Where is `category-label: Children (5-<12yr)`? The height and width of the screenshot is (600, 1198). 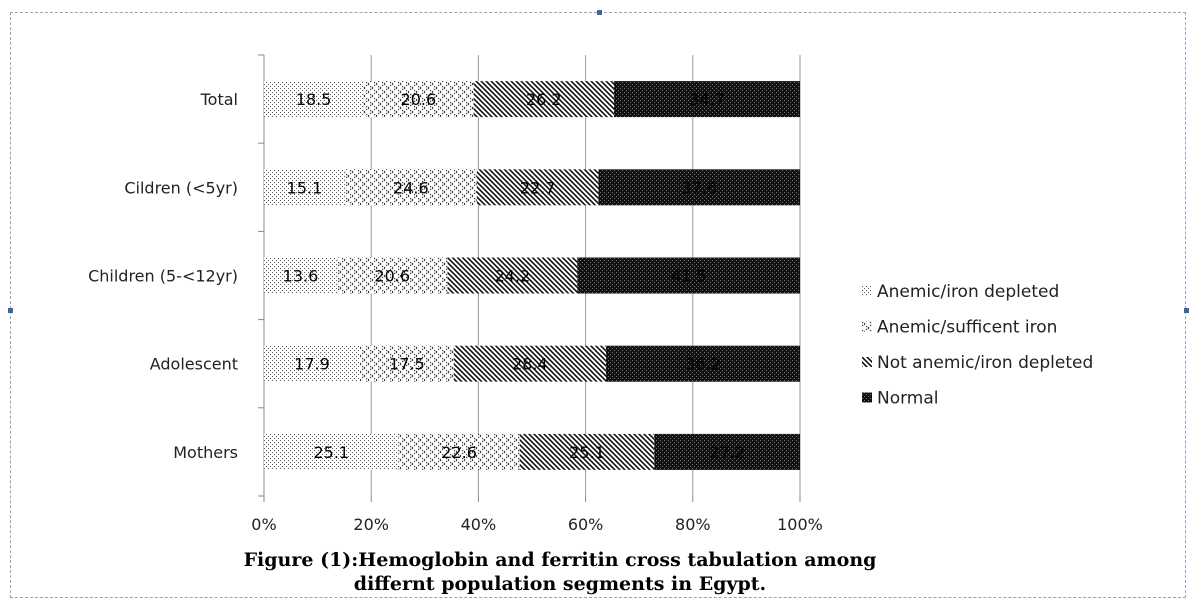 category-label: Children (5-<12yr) is located at coordinates (163, 276).